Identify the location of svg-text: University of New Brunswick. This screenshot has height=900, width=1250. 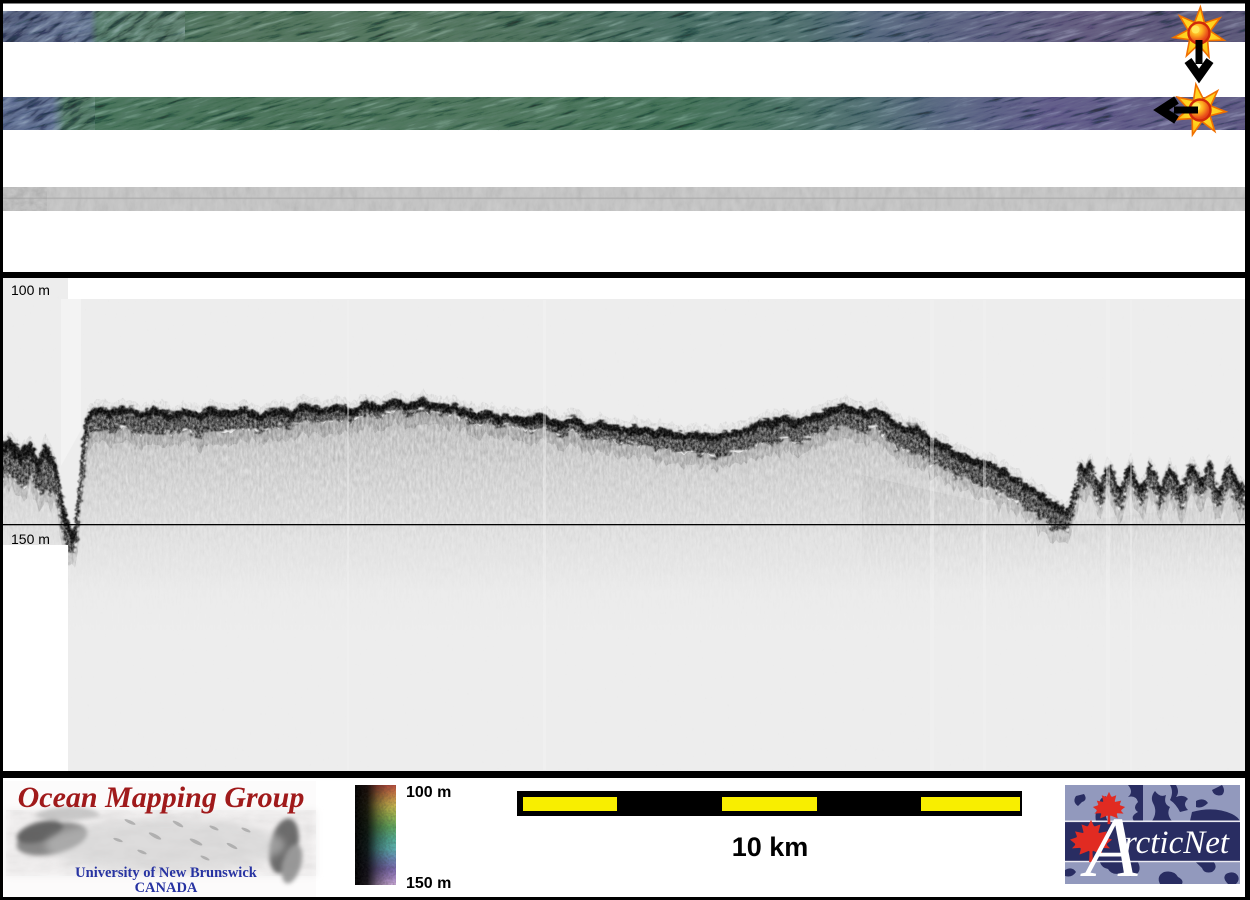
(166, 873).